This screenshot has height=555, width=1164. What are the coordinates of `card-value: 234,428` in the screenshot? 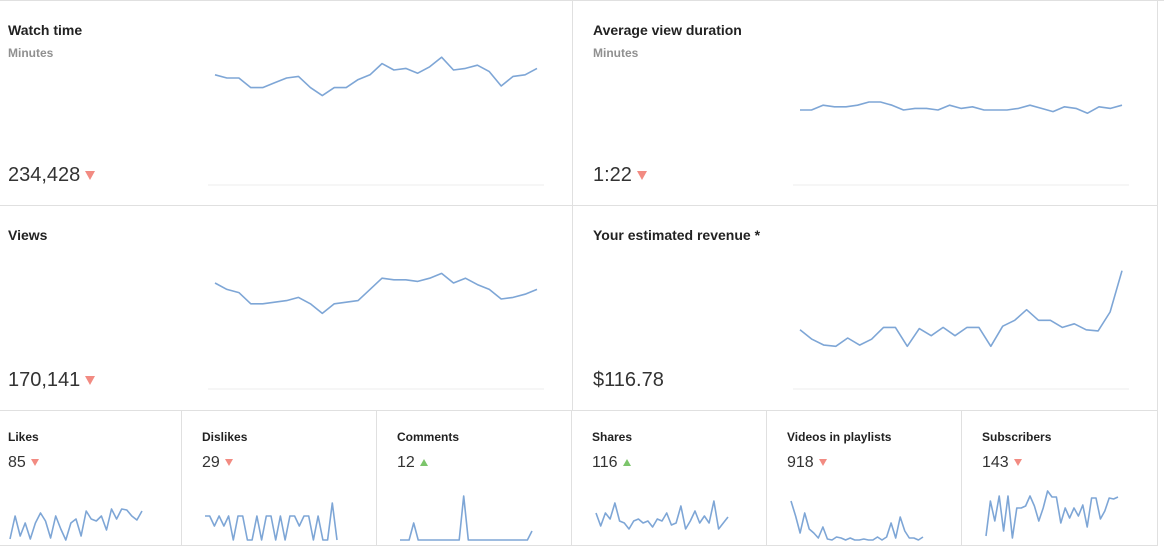 It's located at (52, 175).